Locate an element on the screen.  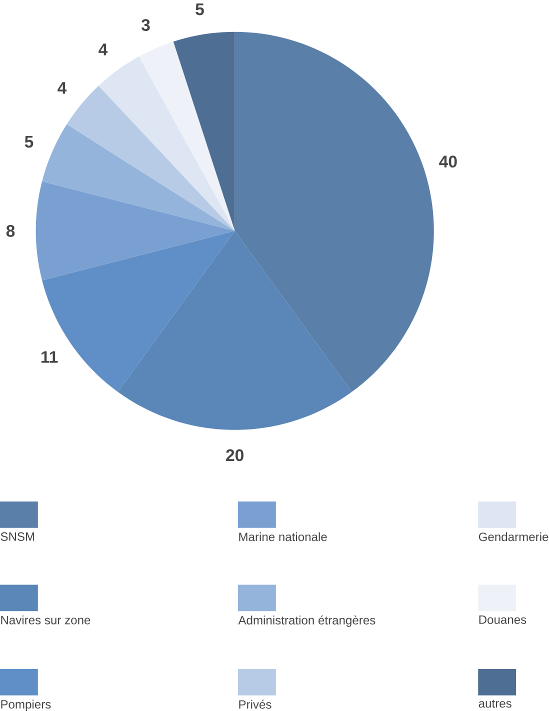
data-label: 8 is located at coordinates (10, 230).